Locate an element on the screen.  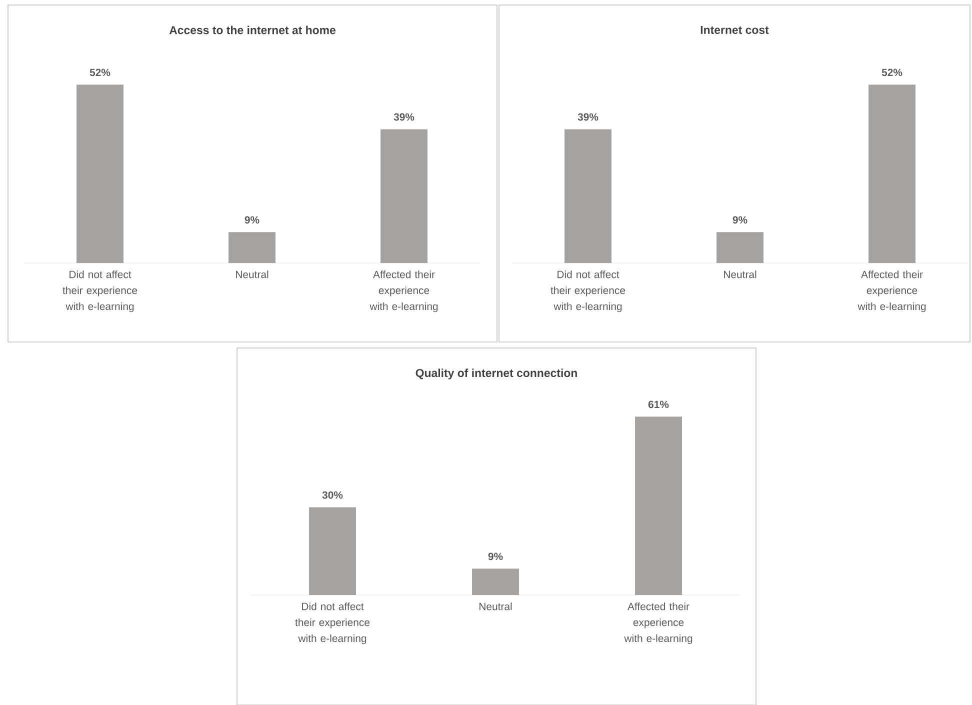
chart-title: Quality of internet connection is located at coordinates (496, 374).